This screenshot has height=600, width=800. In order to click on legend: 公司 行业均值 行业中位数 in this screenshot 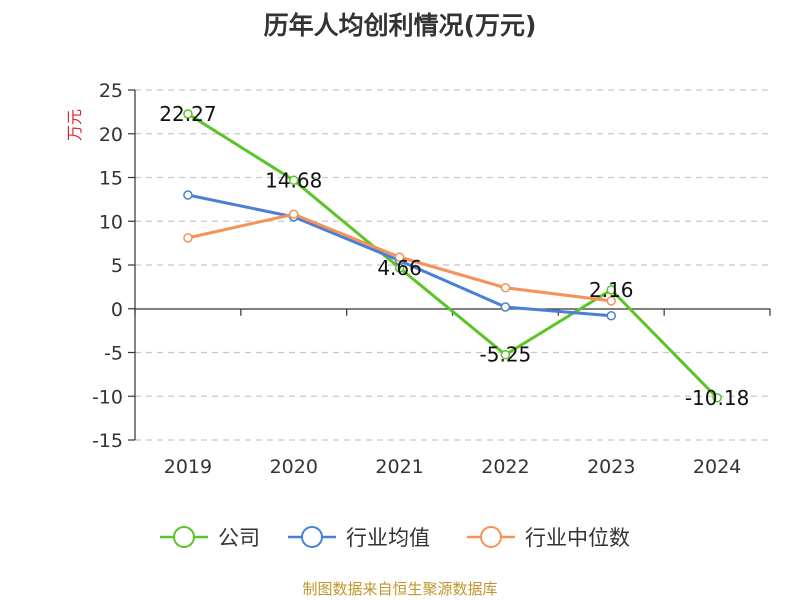, I will do `click(395, 538)`.